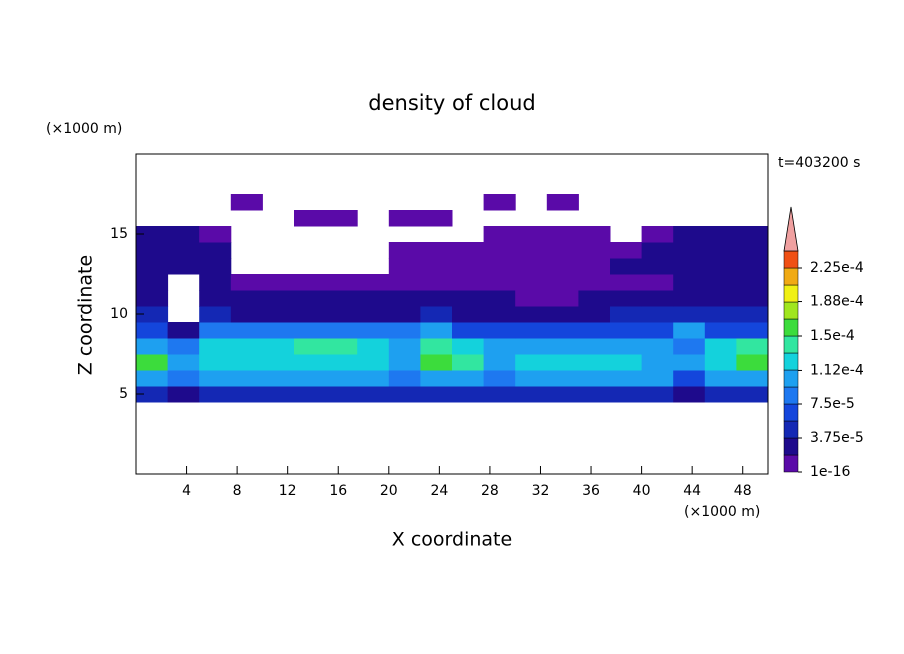 The width and height of the screenshot is (904, 654). Describe the element at coordinates (541, 491) in the screenshot. I see `x-tick-label: 32` at that location.